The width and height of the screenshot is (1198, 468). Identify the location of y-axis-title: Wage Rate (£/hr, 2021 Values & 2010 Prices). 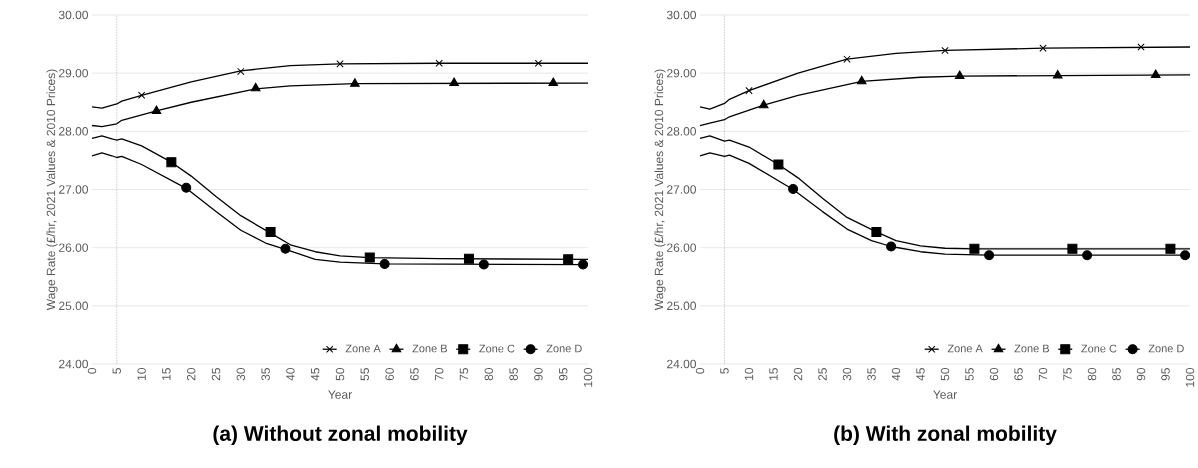
(660, 190).